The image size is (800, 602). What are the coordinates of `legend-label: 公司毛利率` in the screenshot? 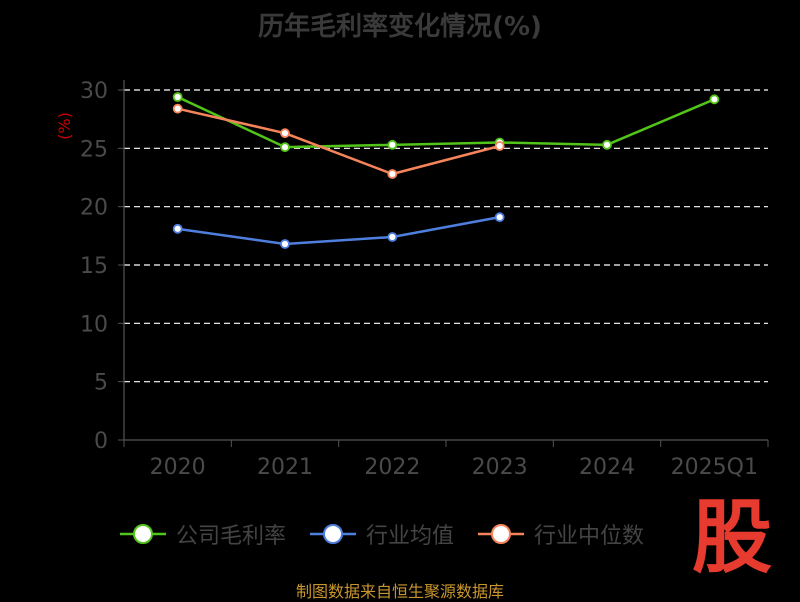 It's located at (231, 536).